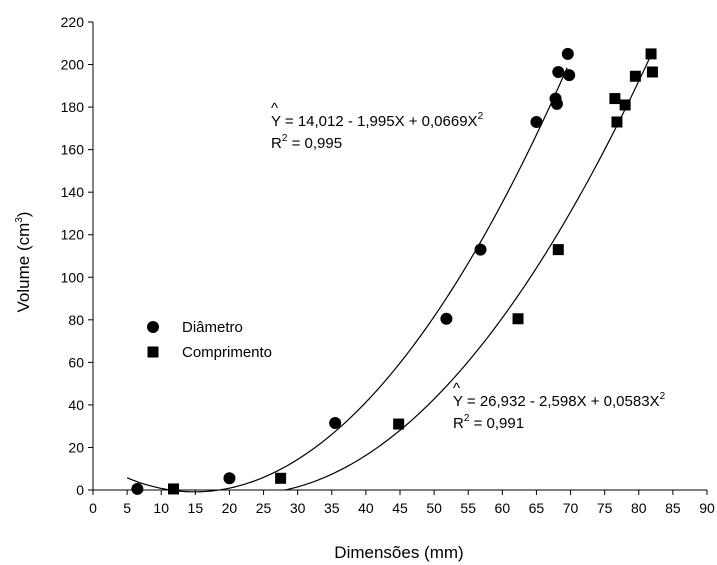  What do you see at coordinates (76, 362) in the screenshot?
I see `y-tick-label: 60` at bounding box center [76, 362].